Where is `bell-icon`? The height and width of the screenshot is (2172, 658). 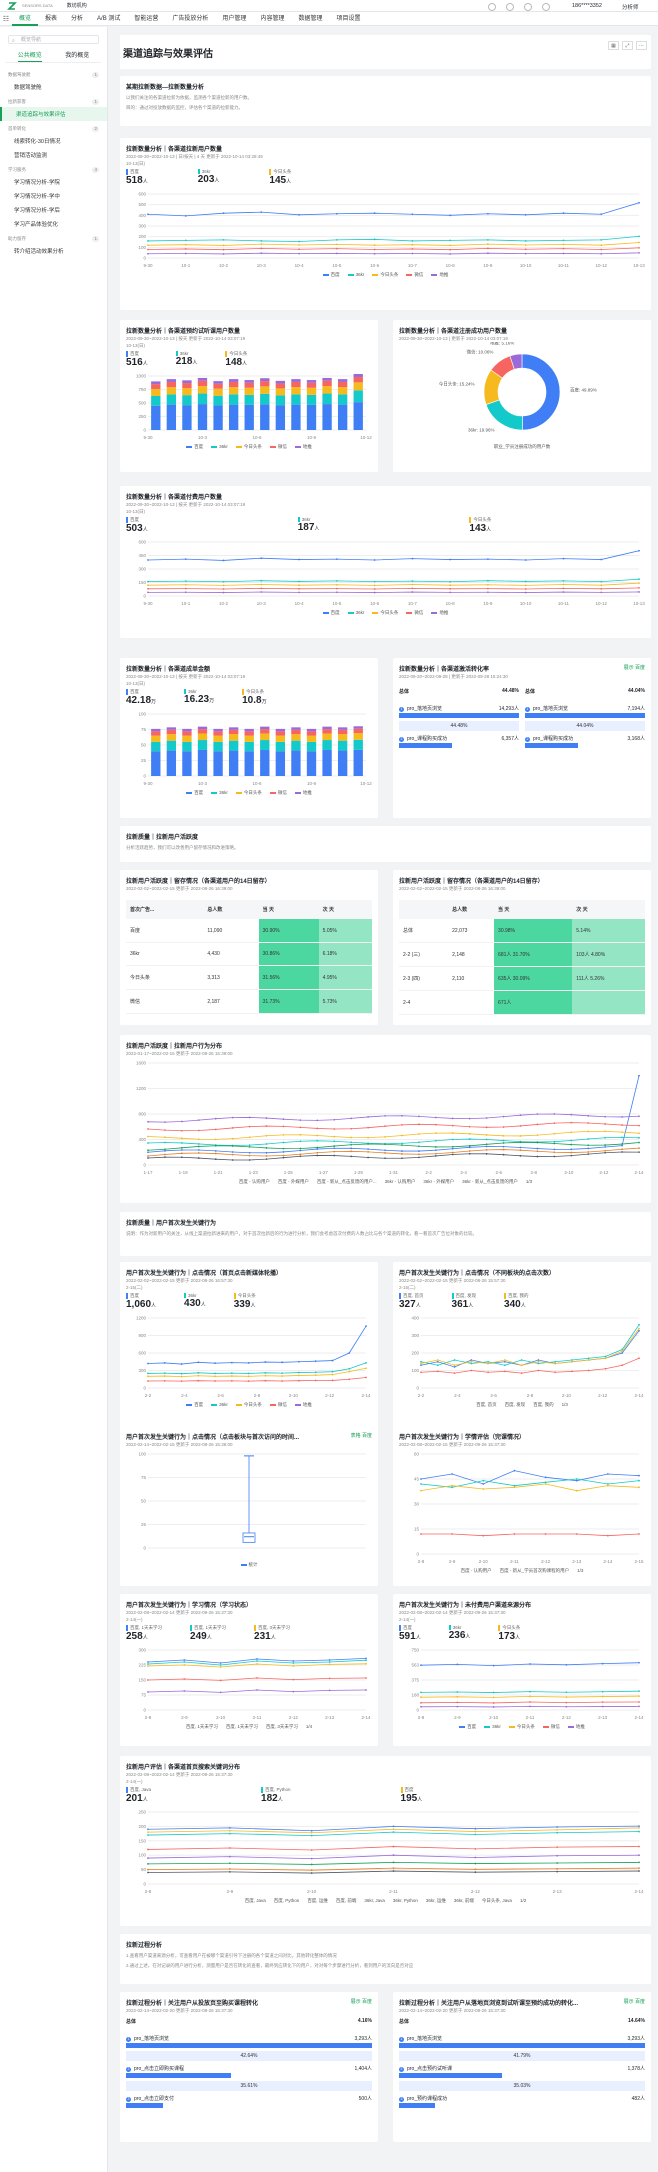
bell-icon is located at coordinates (510, 7).